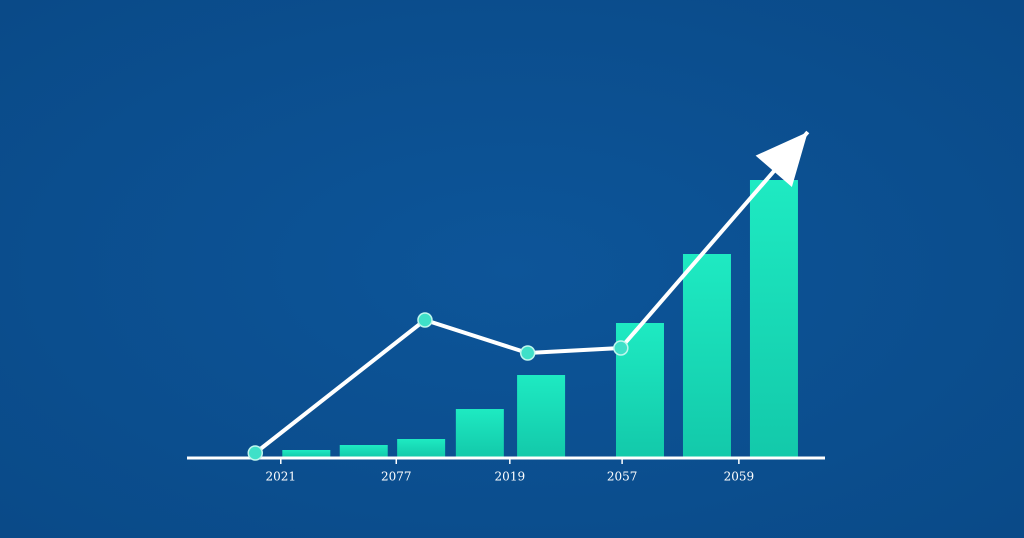 This screenshot has width=1024, height=538. I want to click on x-tick-label: 2019, so click(510, 477).